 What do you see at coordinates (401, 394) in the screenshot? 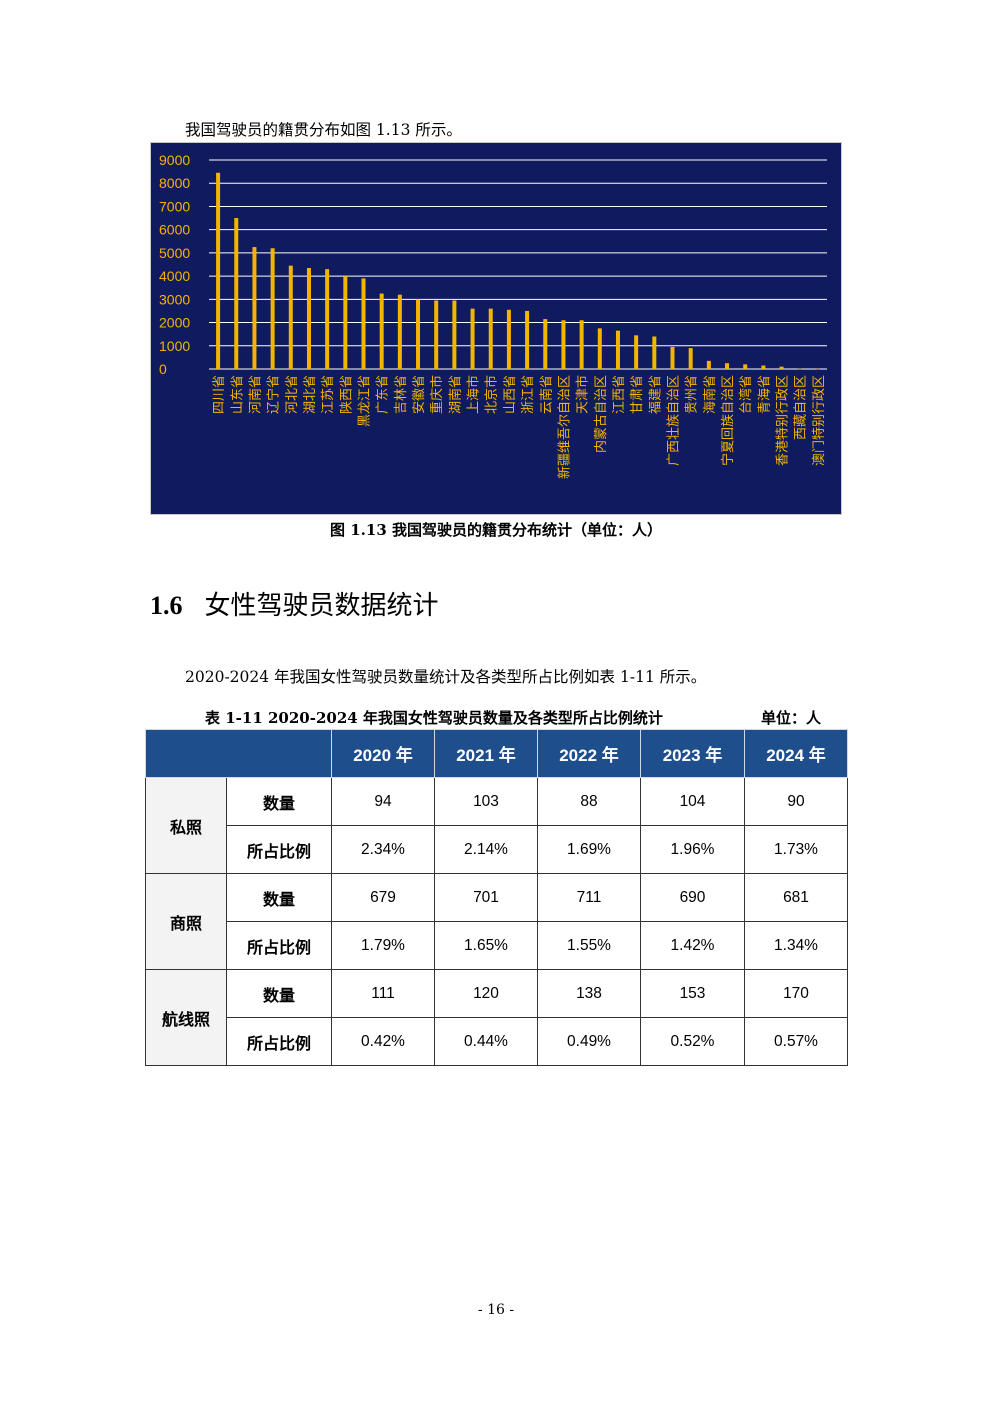
I see `x-tick-label: 吉林省` at bounding box center [401, 394].